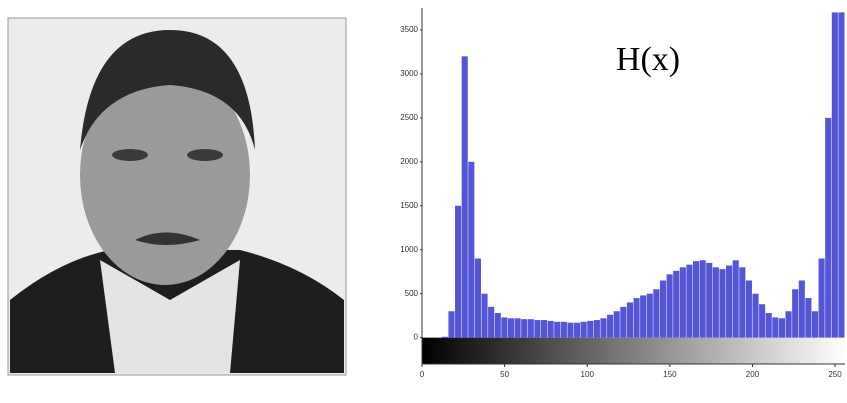 The height and width of the screenshot is (403, 847). Describe the element at coordinates (409, 73) in the screenshot. I see `y-tick-label: 3000` at that location.